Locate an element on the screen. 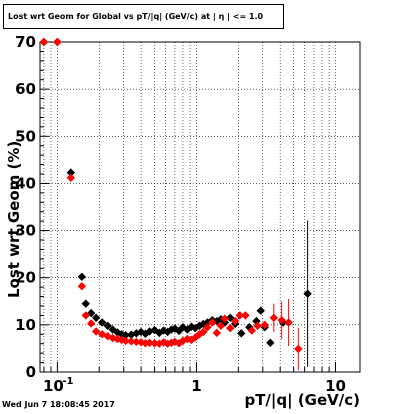 The height and width of the screenshot is (414, 400). timestamp: Wed Jun 7 18:08:45 2017 is located at coordinates (58, 404).